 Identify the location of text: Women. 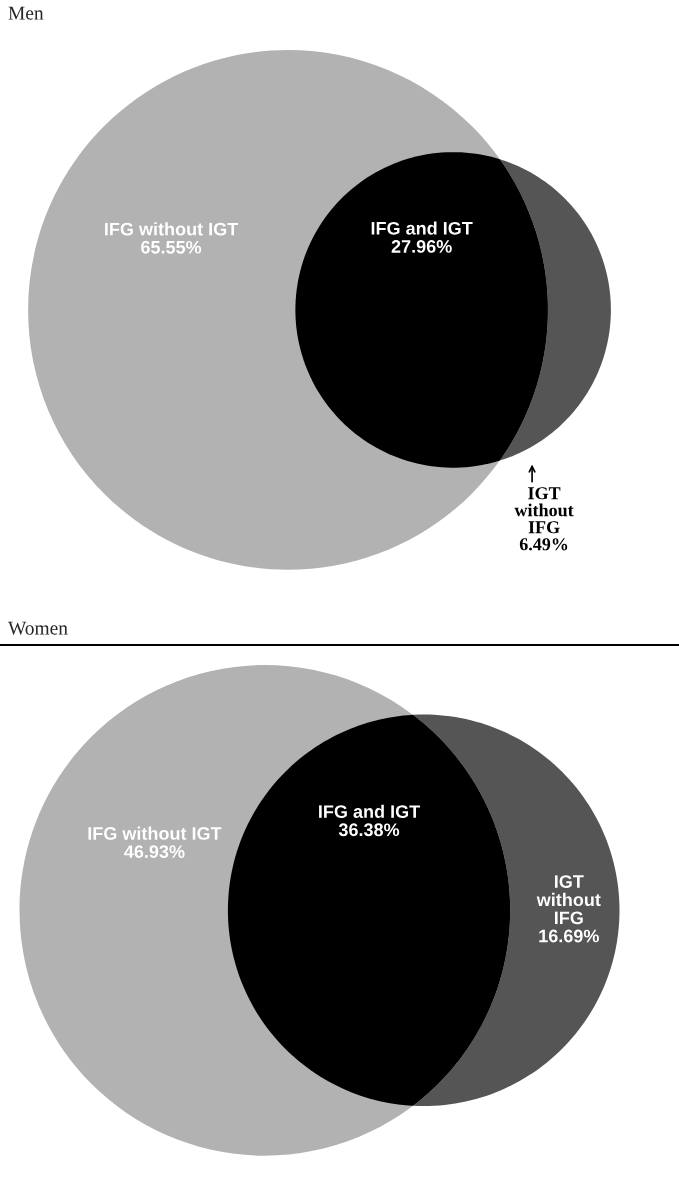
(38, 628).